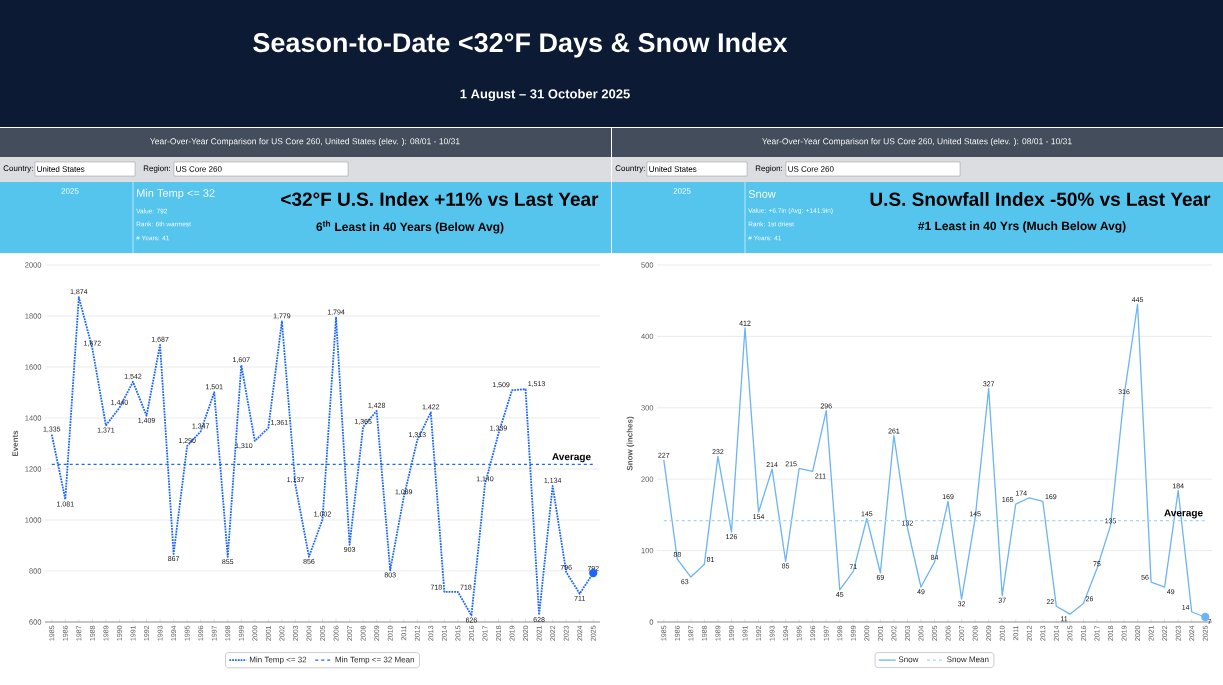  Describe the element at coordinates (1040, 199) in the screenshot. I see `chart-title: U.S. Snowfall Index -50% vs Last Year` at that location.